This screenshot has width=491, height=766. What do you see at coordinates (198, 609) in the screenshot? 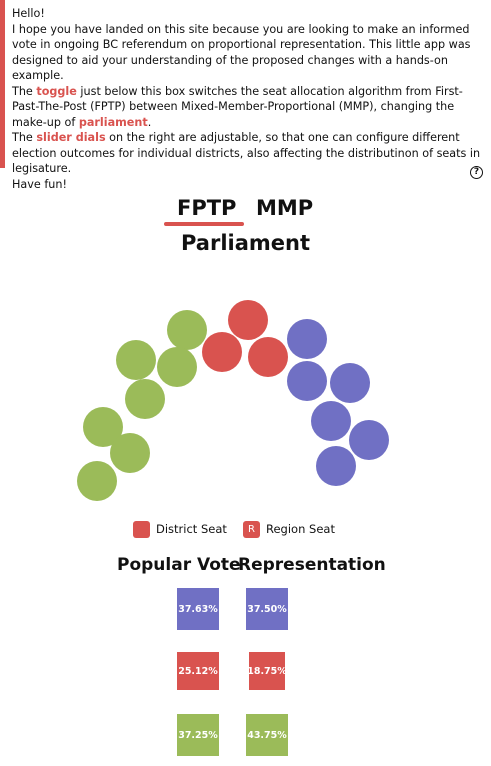
I see `popular-box: 37.63%` at bounding box center [198, 609].